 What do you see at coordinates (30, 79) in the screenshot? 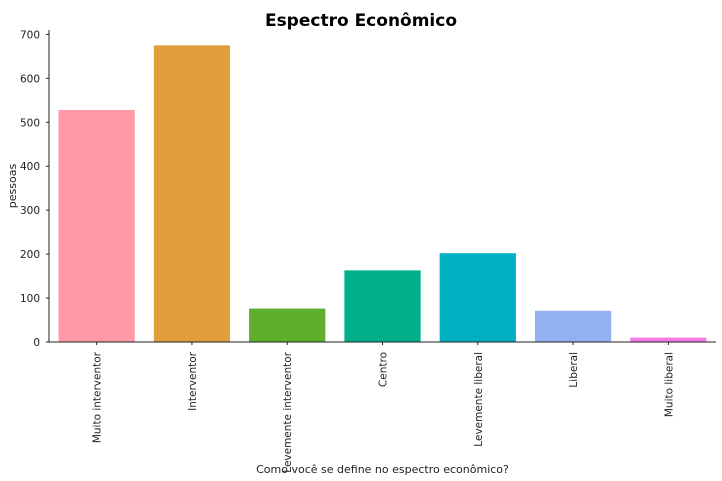
I see `y-tick-label: 600` at bounding box center [30, 79].